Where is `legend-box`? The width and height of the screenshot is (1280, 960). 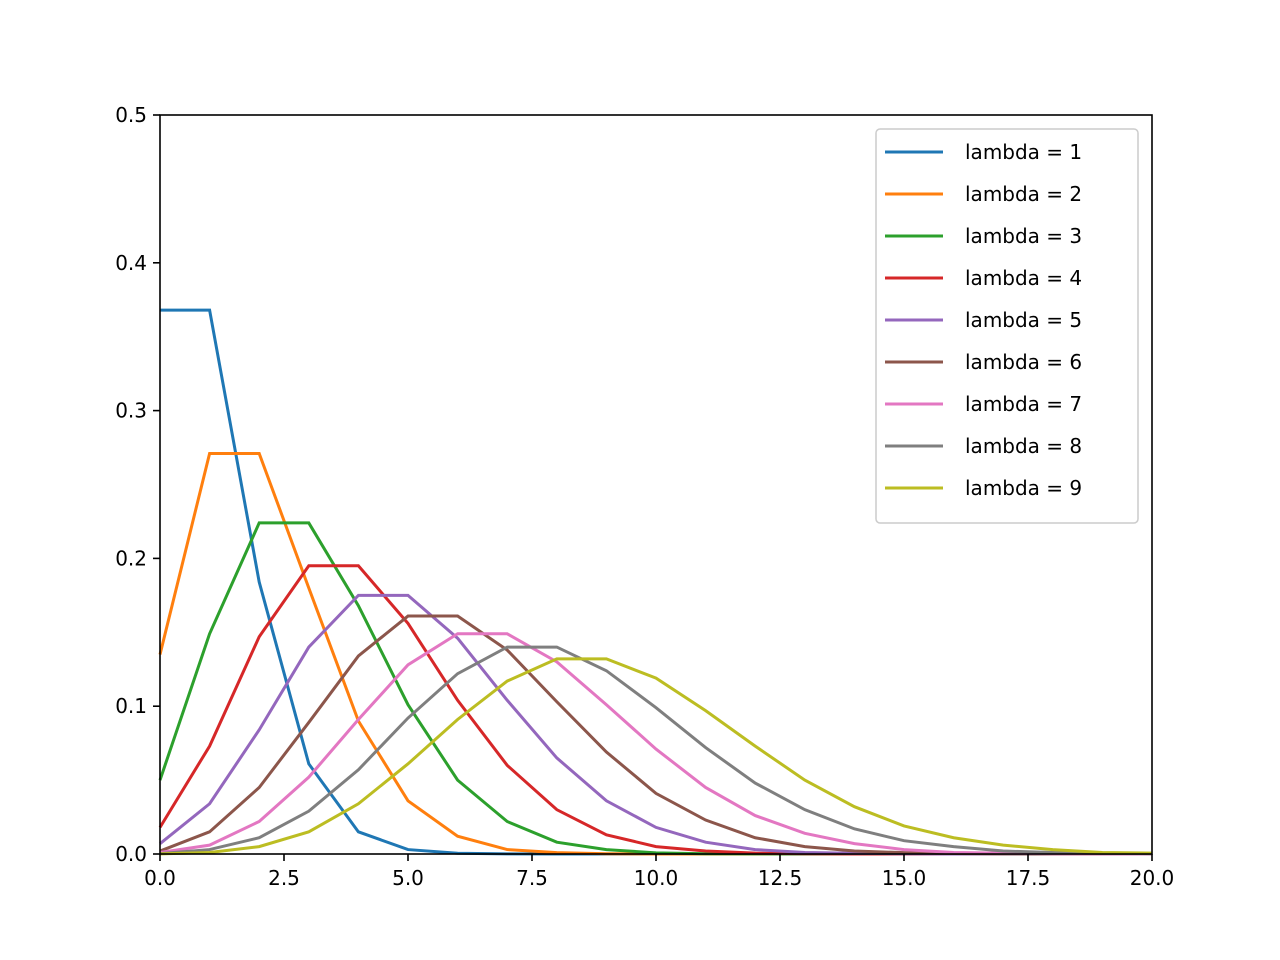
legend-box is located at coordinates (1007, 326).